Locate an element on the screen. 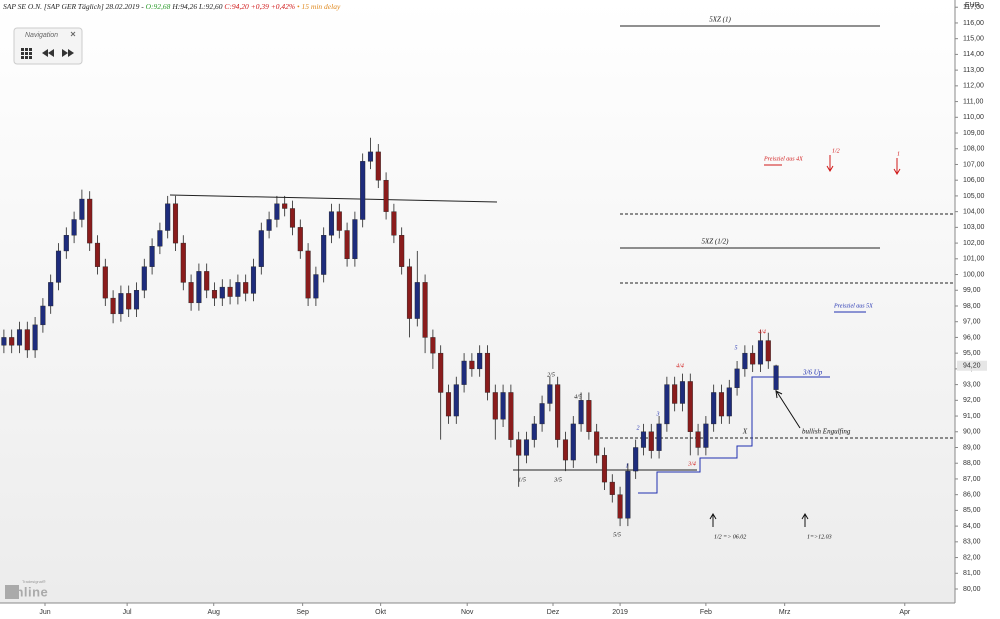 The height and width of the screenshot is (619, 1000). last-price-box is located at coordinates (972, 365).